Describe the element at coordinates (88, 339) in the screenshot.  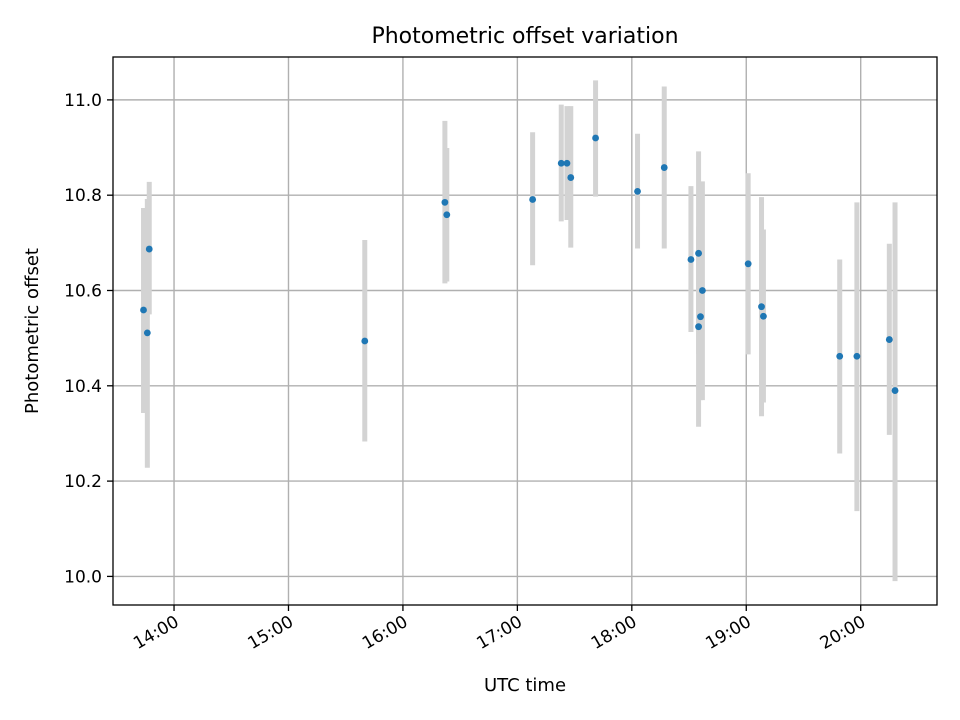
I see `y-axis-ticks: 10.0 10.2 10.4 10.6 10.8 11.0` at that location.